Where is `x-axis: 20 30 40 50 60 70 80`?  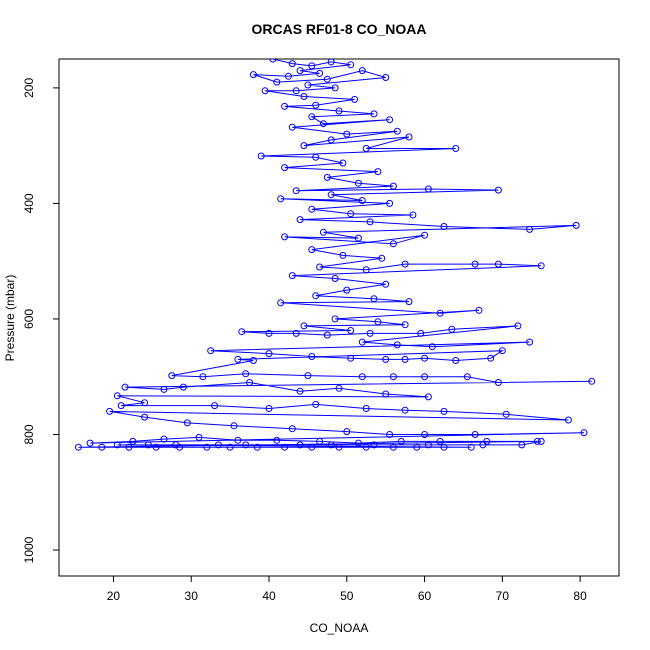
x-axis: 20 30 40 50 60 70 80 is located at coordinates (347, 589).